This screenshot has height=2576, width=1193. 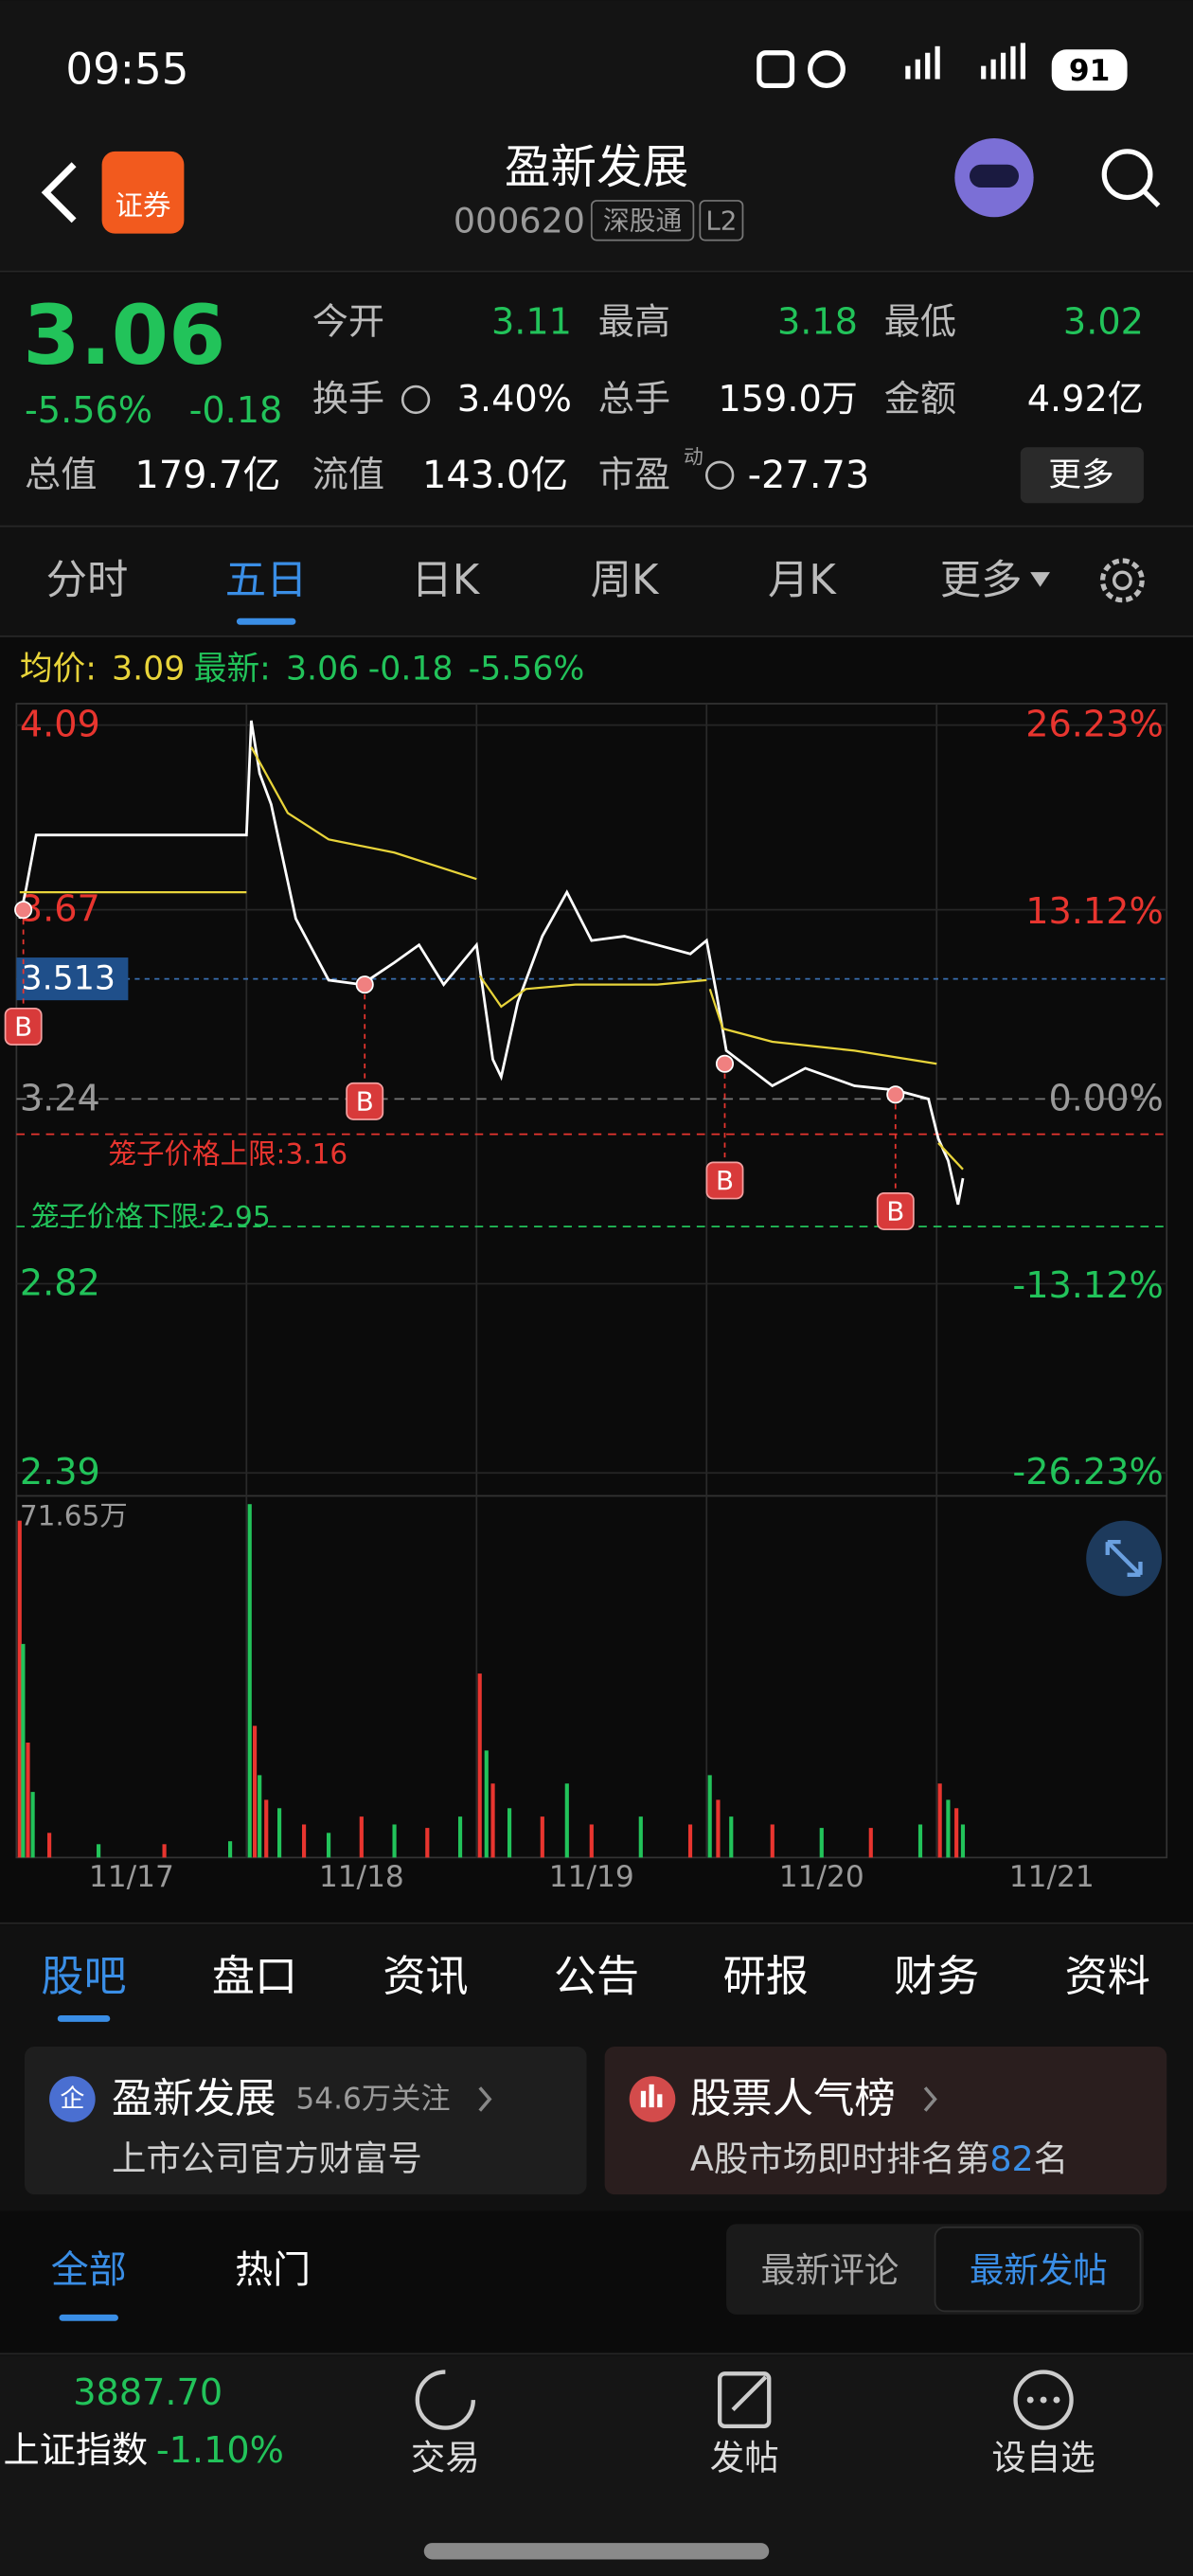 What do you see at coordinates (485, 2099) in the screenshot?
I see `chevron` at bounding box center [485, 2099].